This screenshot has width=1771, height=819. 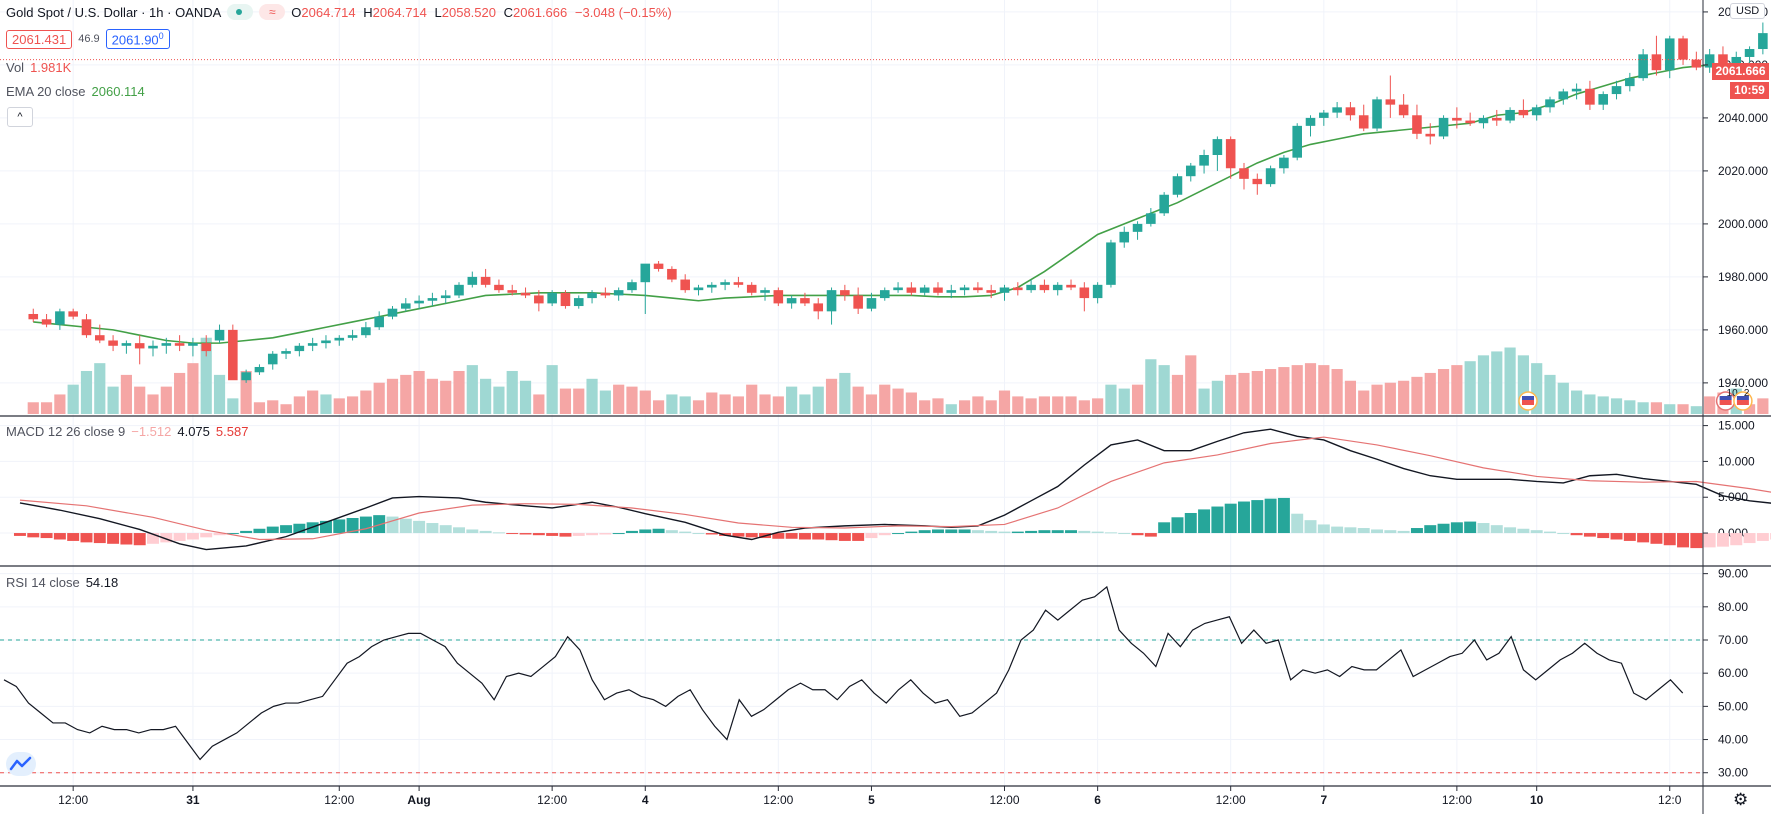 I want to click on settings-gear-icon: ⚙, so click(x=1741, y=799).